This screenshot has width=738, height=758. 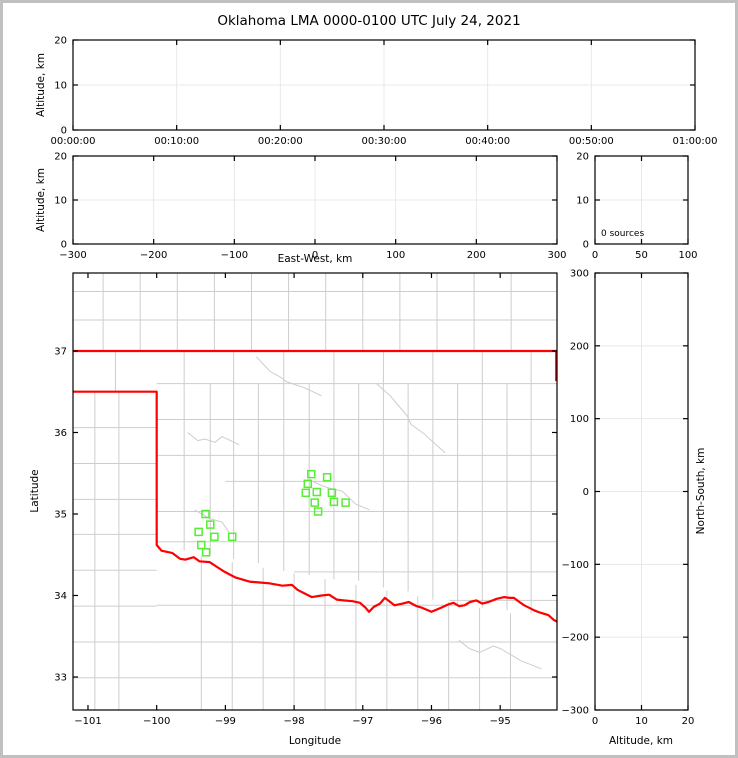 I want to click on y-tick-label: 37, so click(x=60, y=351).